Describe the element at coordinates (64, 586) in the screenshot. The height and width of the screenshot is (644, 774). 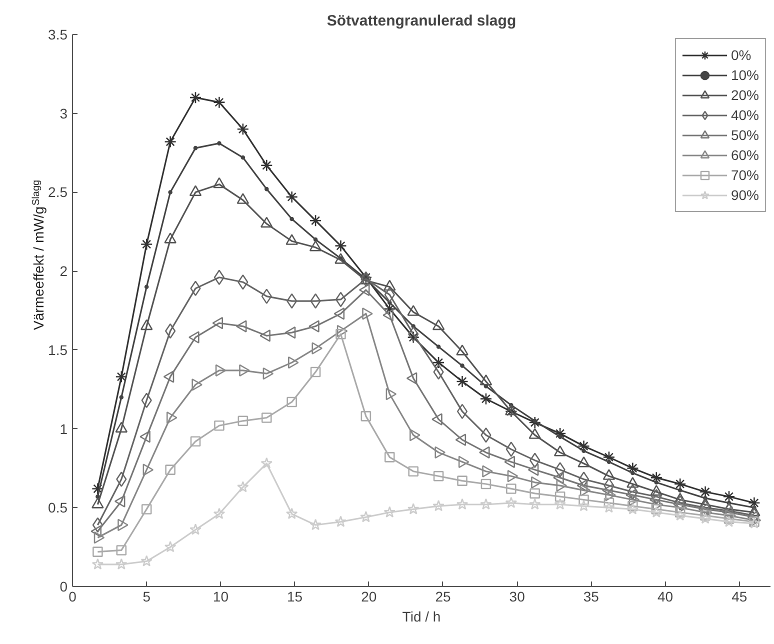
I see `y-tick-label: 0` at that location.